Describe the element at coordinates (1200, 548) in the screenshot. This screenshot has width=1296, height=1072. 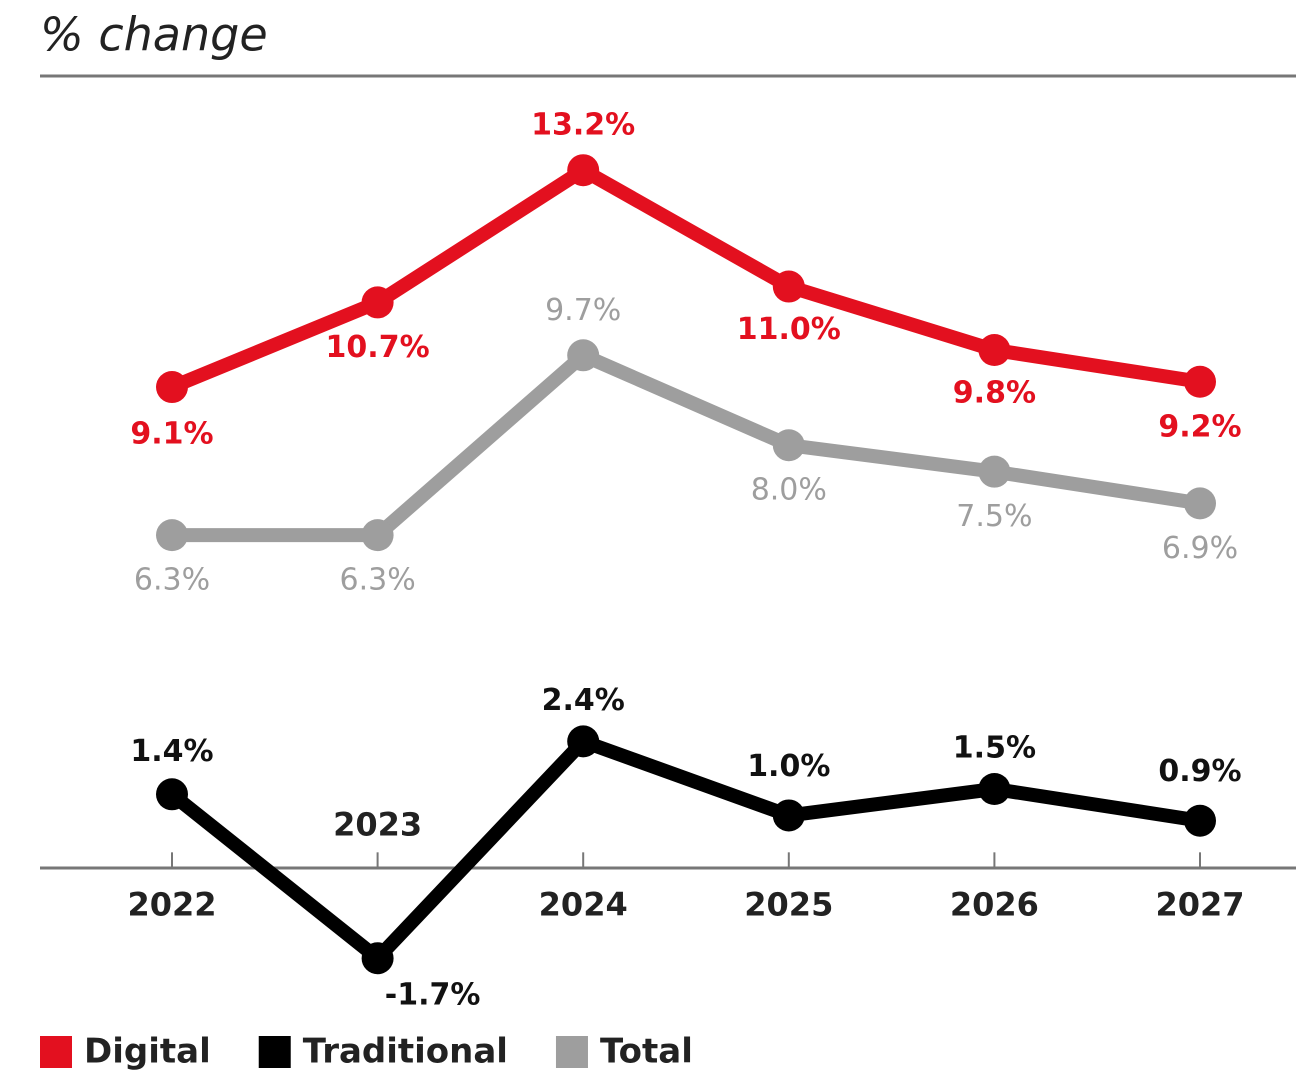
I see `data-label: 6.9%` at that location.